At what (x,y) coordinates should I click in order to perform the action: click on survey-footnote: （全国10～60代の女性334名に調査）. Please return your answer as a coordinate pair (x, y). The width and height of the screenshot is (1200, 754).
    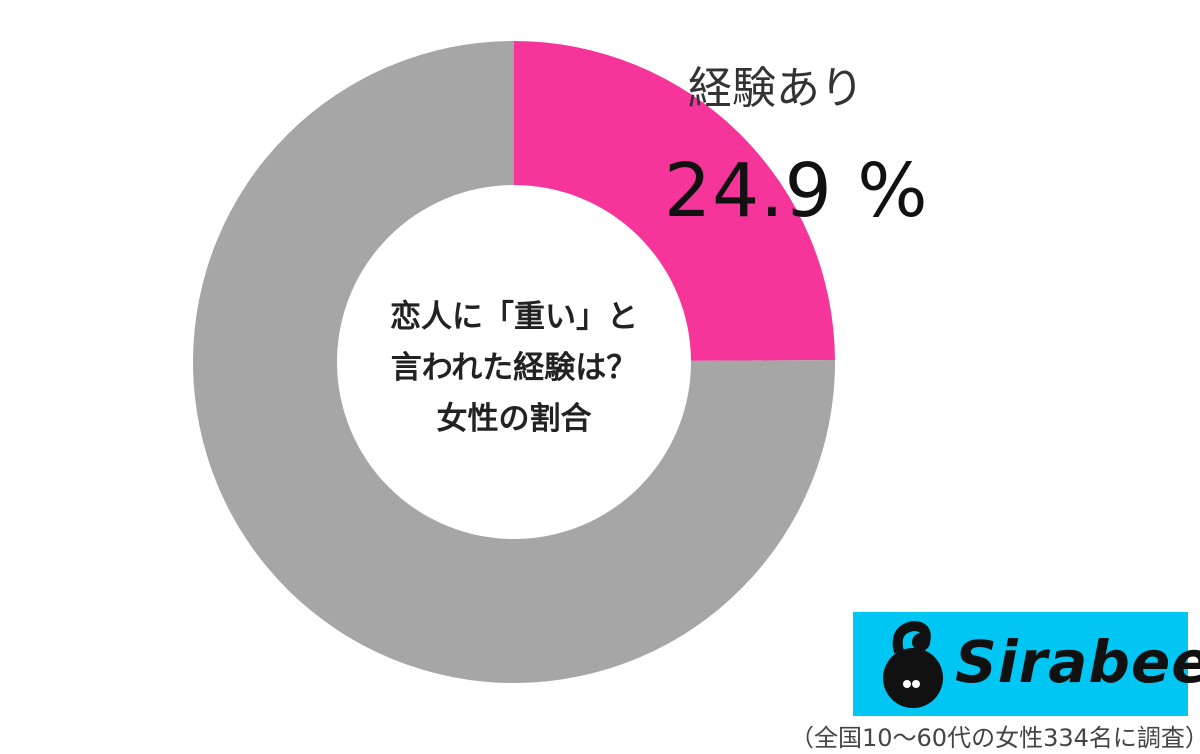
    Looking at the image, I should click on (995, 738).